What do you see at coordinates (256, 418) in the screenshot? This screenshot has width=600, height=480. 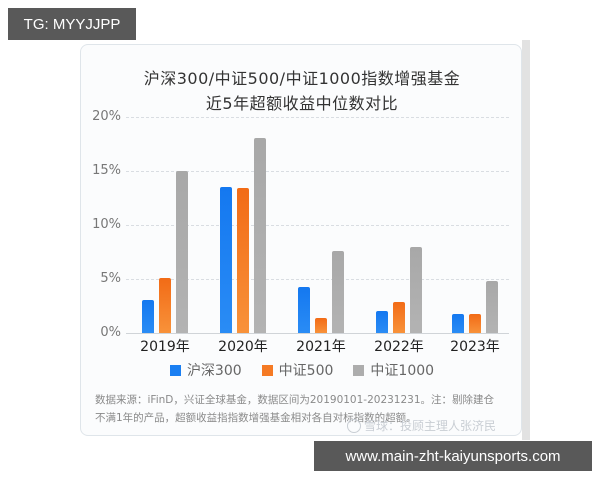 I see `note-line-2: 不满1年的产品，超额收益指指数增强基金相对各自对标指数的超额。` at bounding box center [256, 418].